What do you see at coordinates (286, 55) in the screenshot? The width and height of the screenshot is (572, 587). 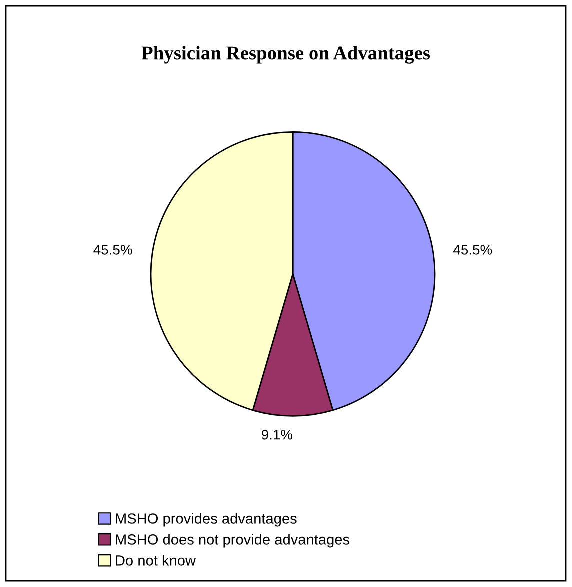 I see `chart-title: Physician Response on Advantages` at bounding box center [286, 55].